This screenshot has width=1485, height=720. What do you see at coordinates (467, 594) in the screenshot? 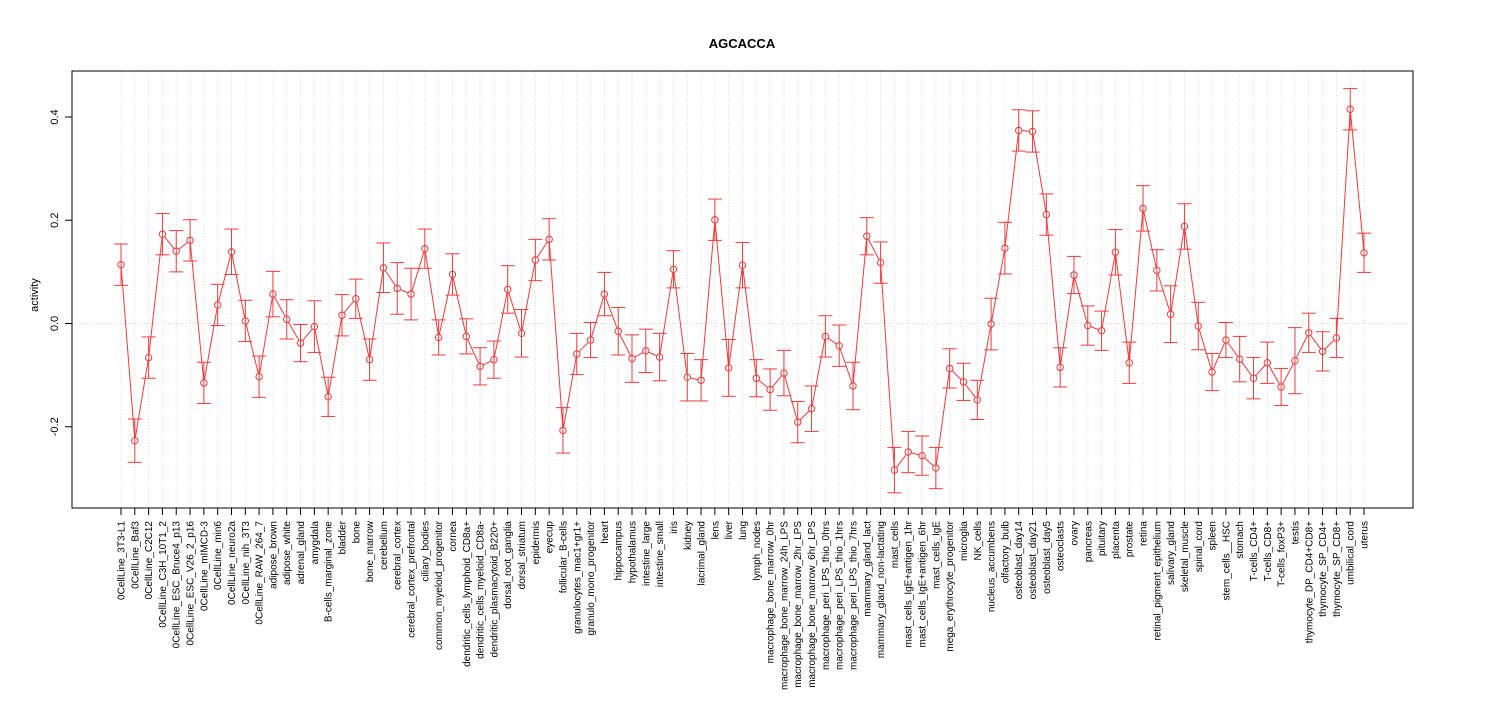
I see `x-tick-label: dendritic_cells_lymphoid_CD8a+` at bounding box center [467, 594].